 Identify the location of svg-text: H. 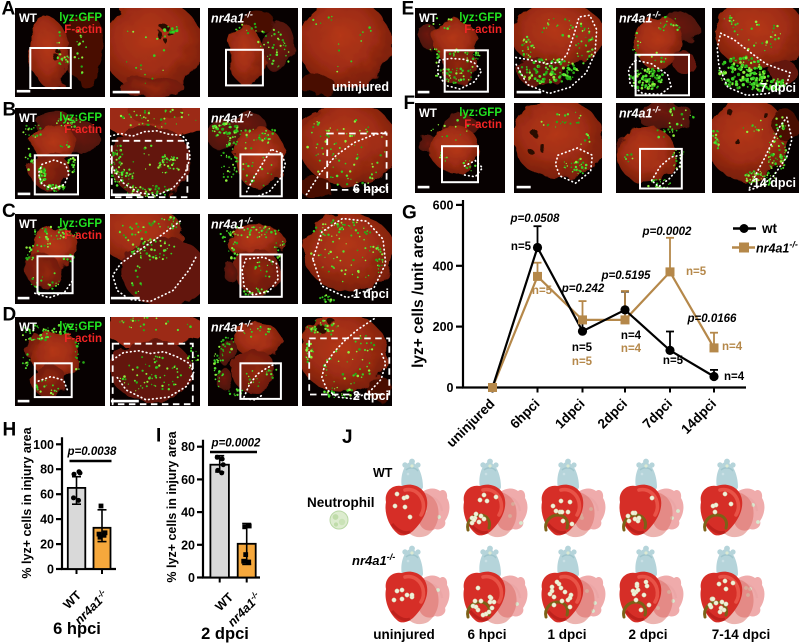
(10, 430).